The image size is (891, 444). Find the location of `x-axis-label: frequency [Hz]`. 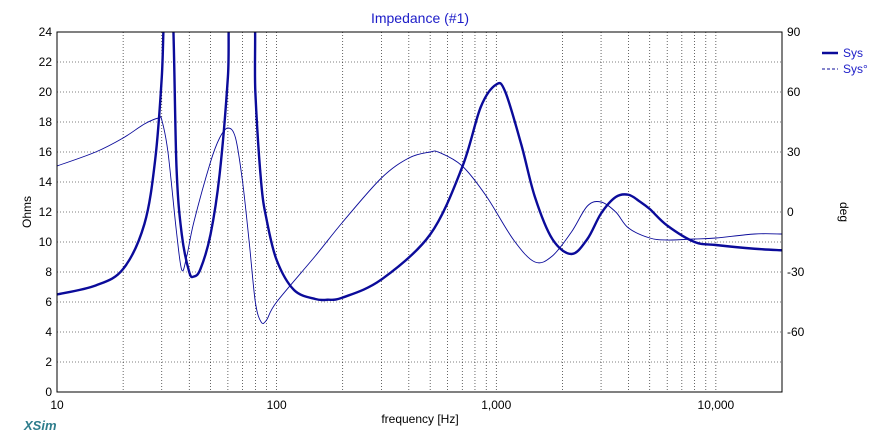

x-axis-label: frequency [Hz] is located at coordinates (419, 419).